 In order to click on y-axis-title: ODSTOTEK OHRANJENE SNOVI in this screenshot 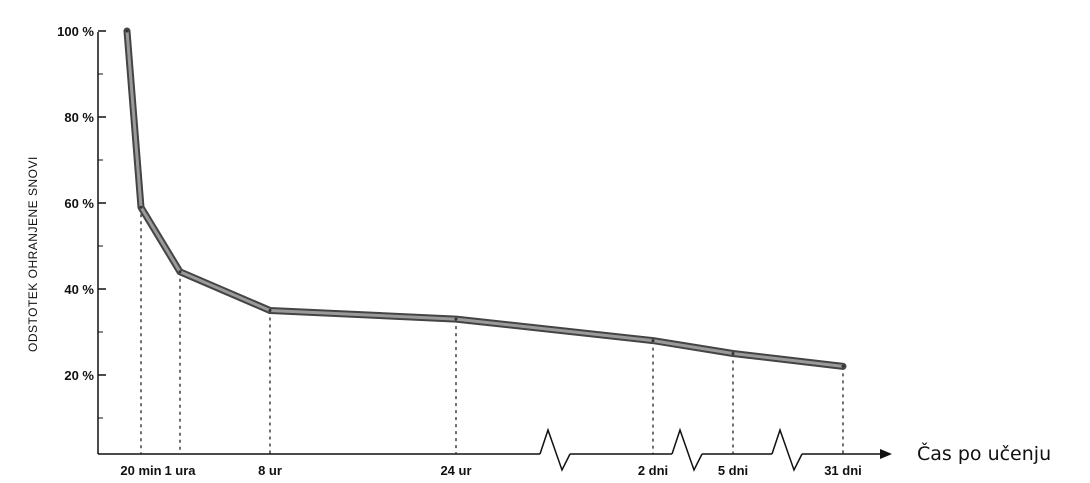, I will do `click(33, 254)`.